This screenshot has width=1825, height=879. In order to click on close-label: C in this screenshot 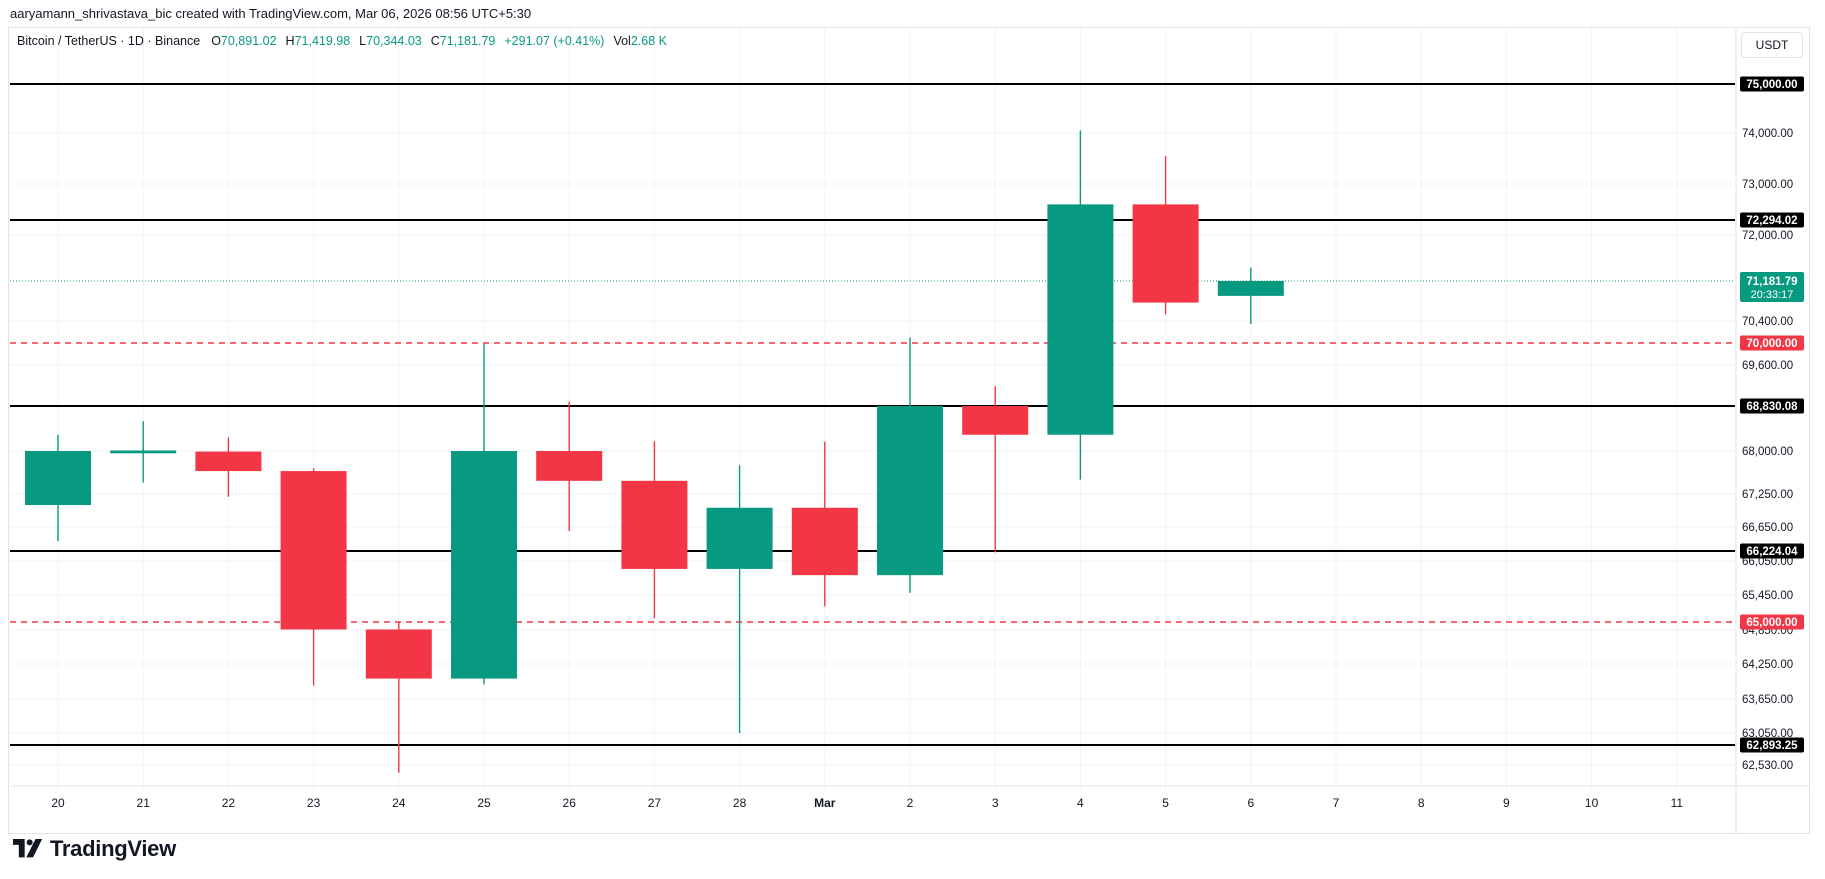, I will do `click(435, 41)`.